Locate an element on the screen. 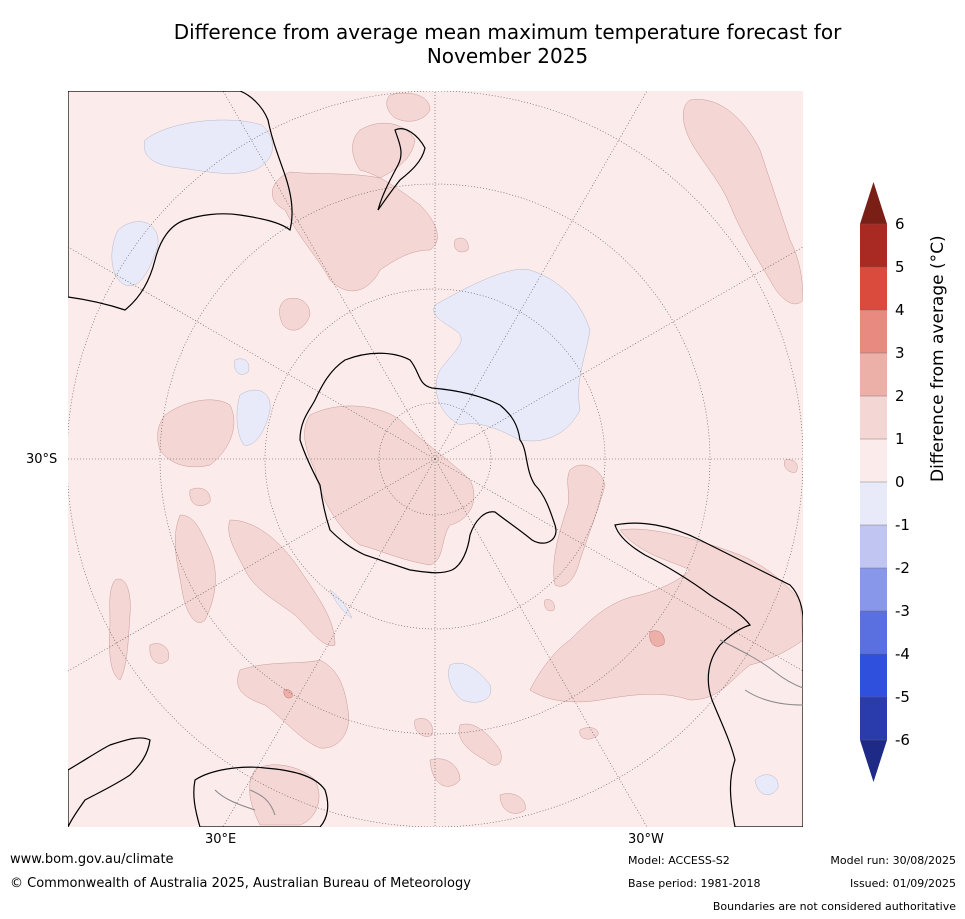 This screenshot has width=965, height=919. anomaly-2-3-patches is located at coordinates (474, 664).